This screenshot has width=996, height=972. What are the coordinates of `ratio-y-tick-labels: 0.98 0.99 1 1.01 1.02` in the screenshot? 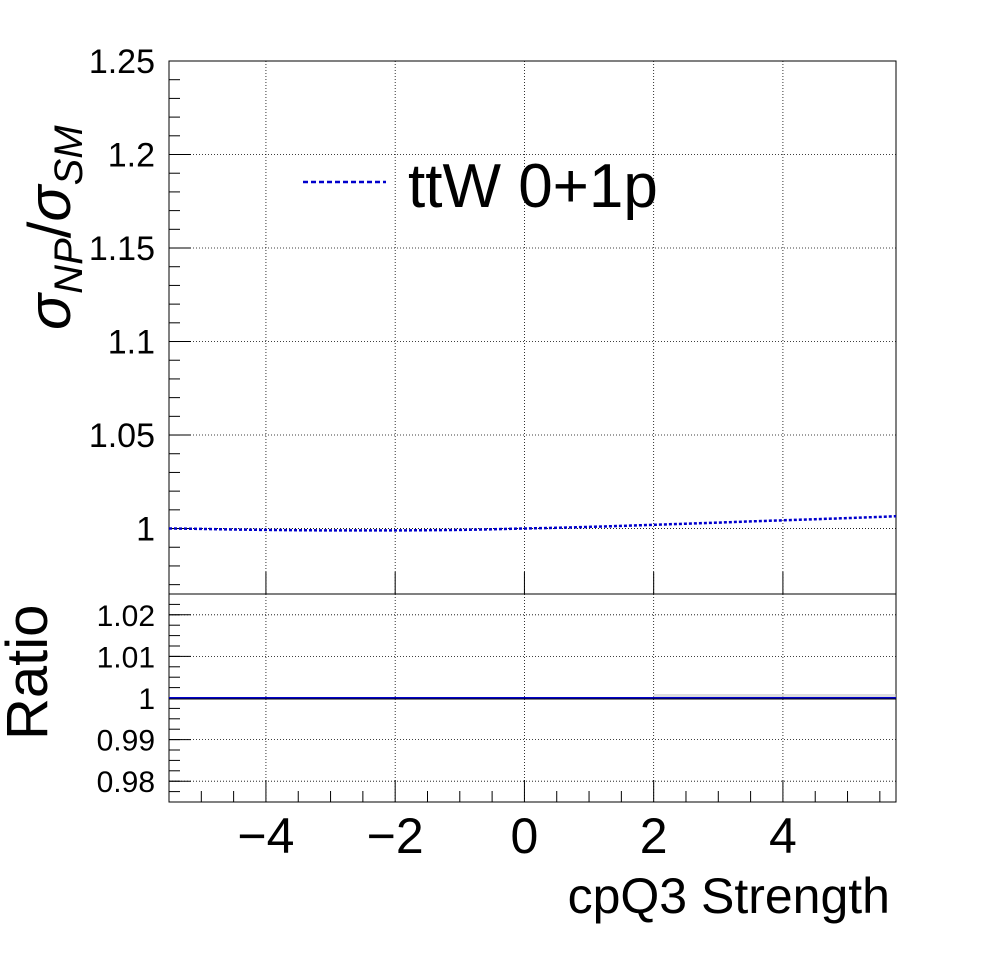 It's located at (126, 699).